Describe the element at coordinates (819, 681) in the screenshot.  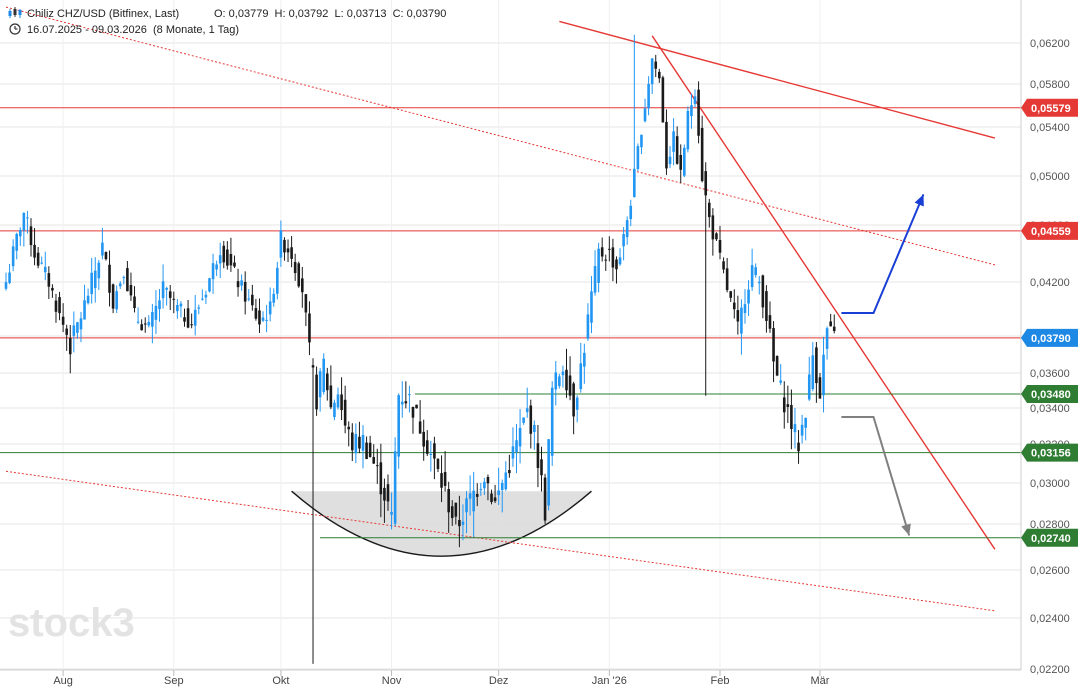
I see `x-tick-label: Mär` at that location.